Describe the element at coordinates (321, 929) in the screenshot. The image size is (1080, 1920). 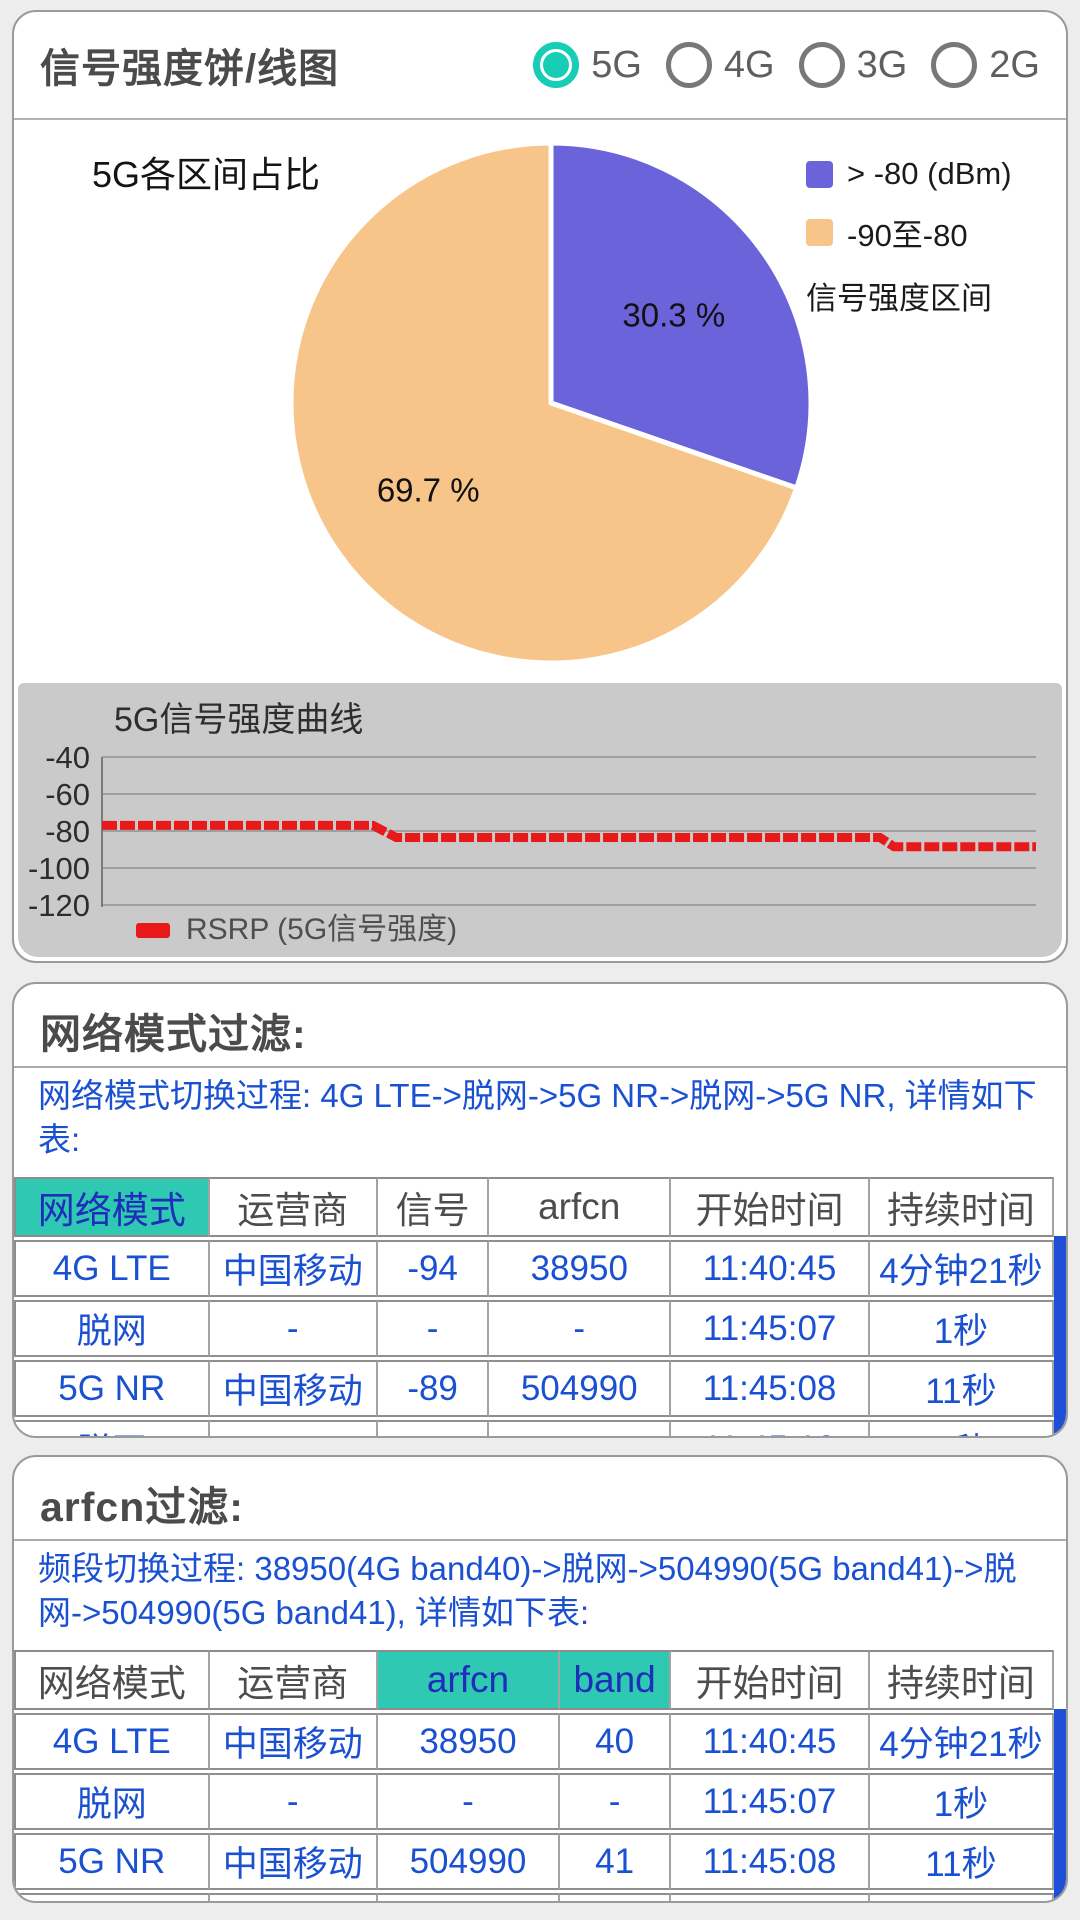
I see `line-legend-label: RSRP (5G信号强度)` at that location.